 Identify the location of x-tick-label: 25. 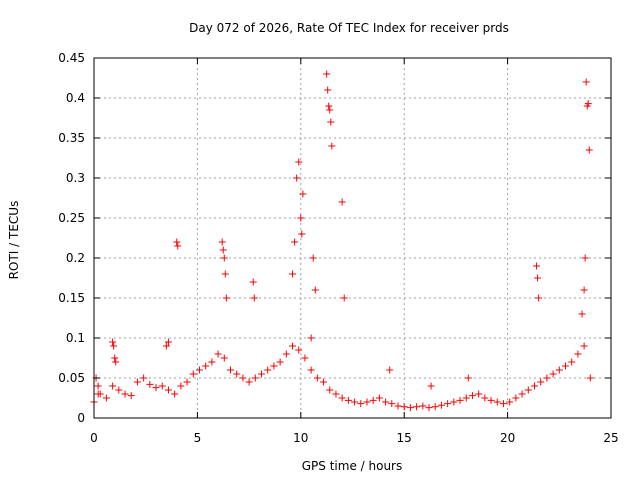
(610, 438).